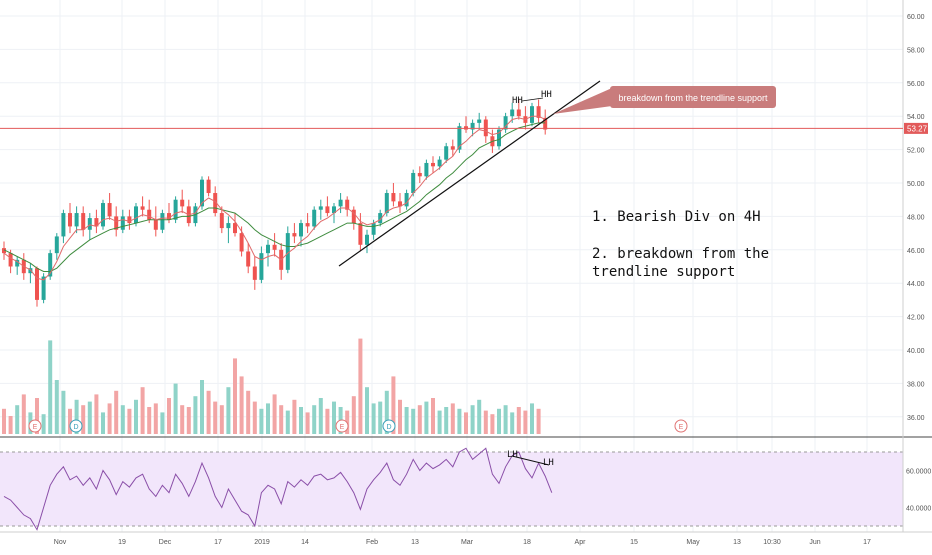 Image resolution: width=932 pixels, height=555 pixels. Describe the element at coordinates (305, 542) in the screenshot. I see `time-tick-label: 14` at that location.